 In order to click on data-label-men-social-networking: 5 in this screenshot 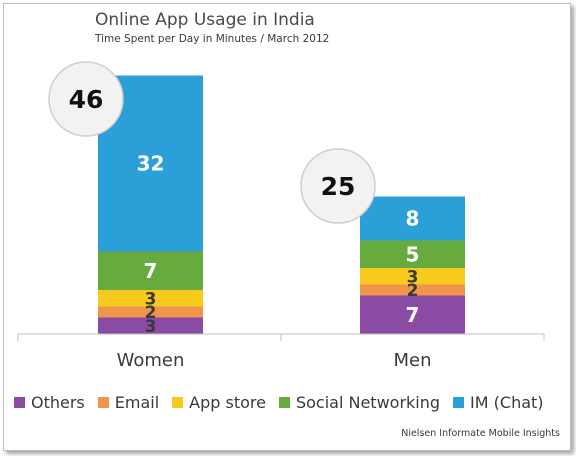, I will do `click(413, 254)`.